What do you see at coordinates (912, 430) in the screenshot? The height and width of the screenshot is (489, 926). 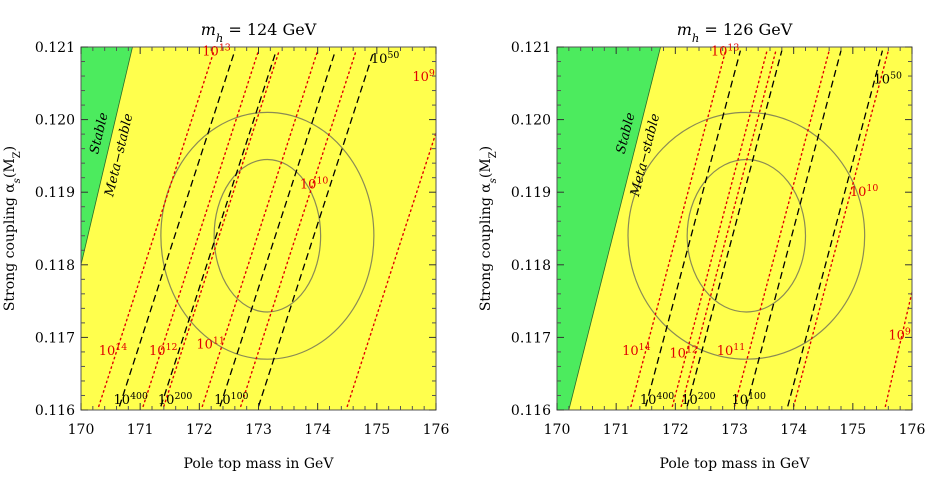 I see `x-tick-label: 176` at bounding box center [912, 430].